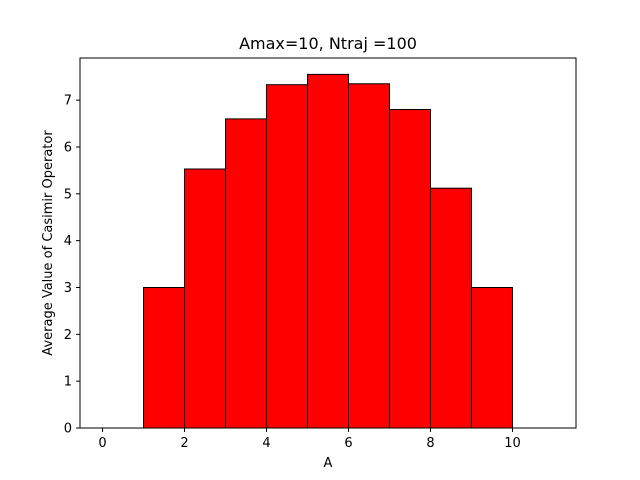 Image resolution: width=640 pixels, height=480 pixels. What do you see at coordinates (68, 335) in the screenshot?
I see `y-tick-label: 2` at bounding box center [68, 335].